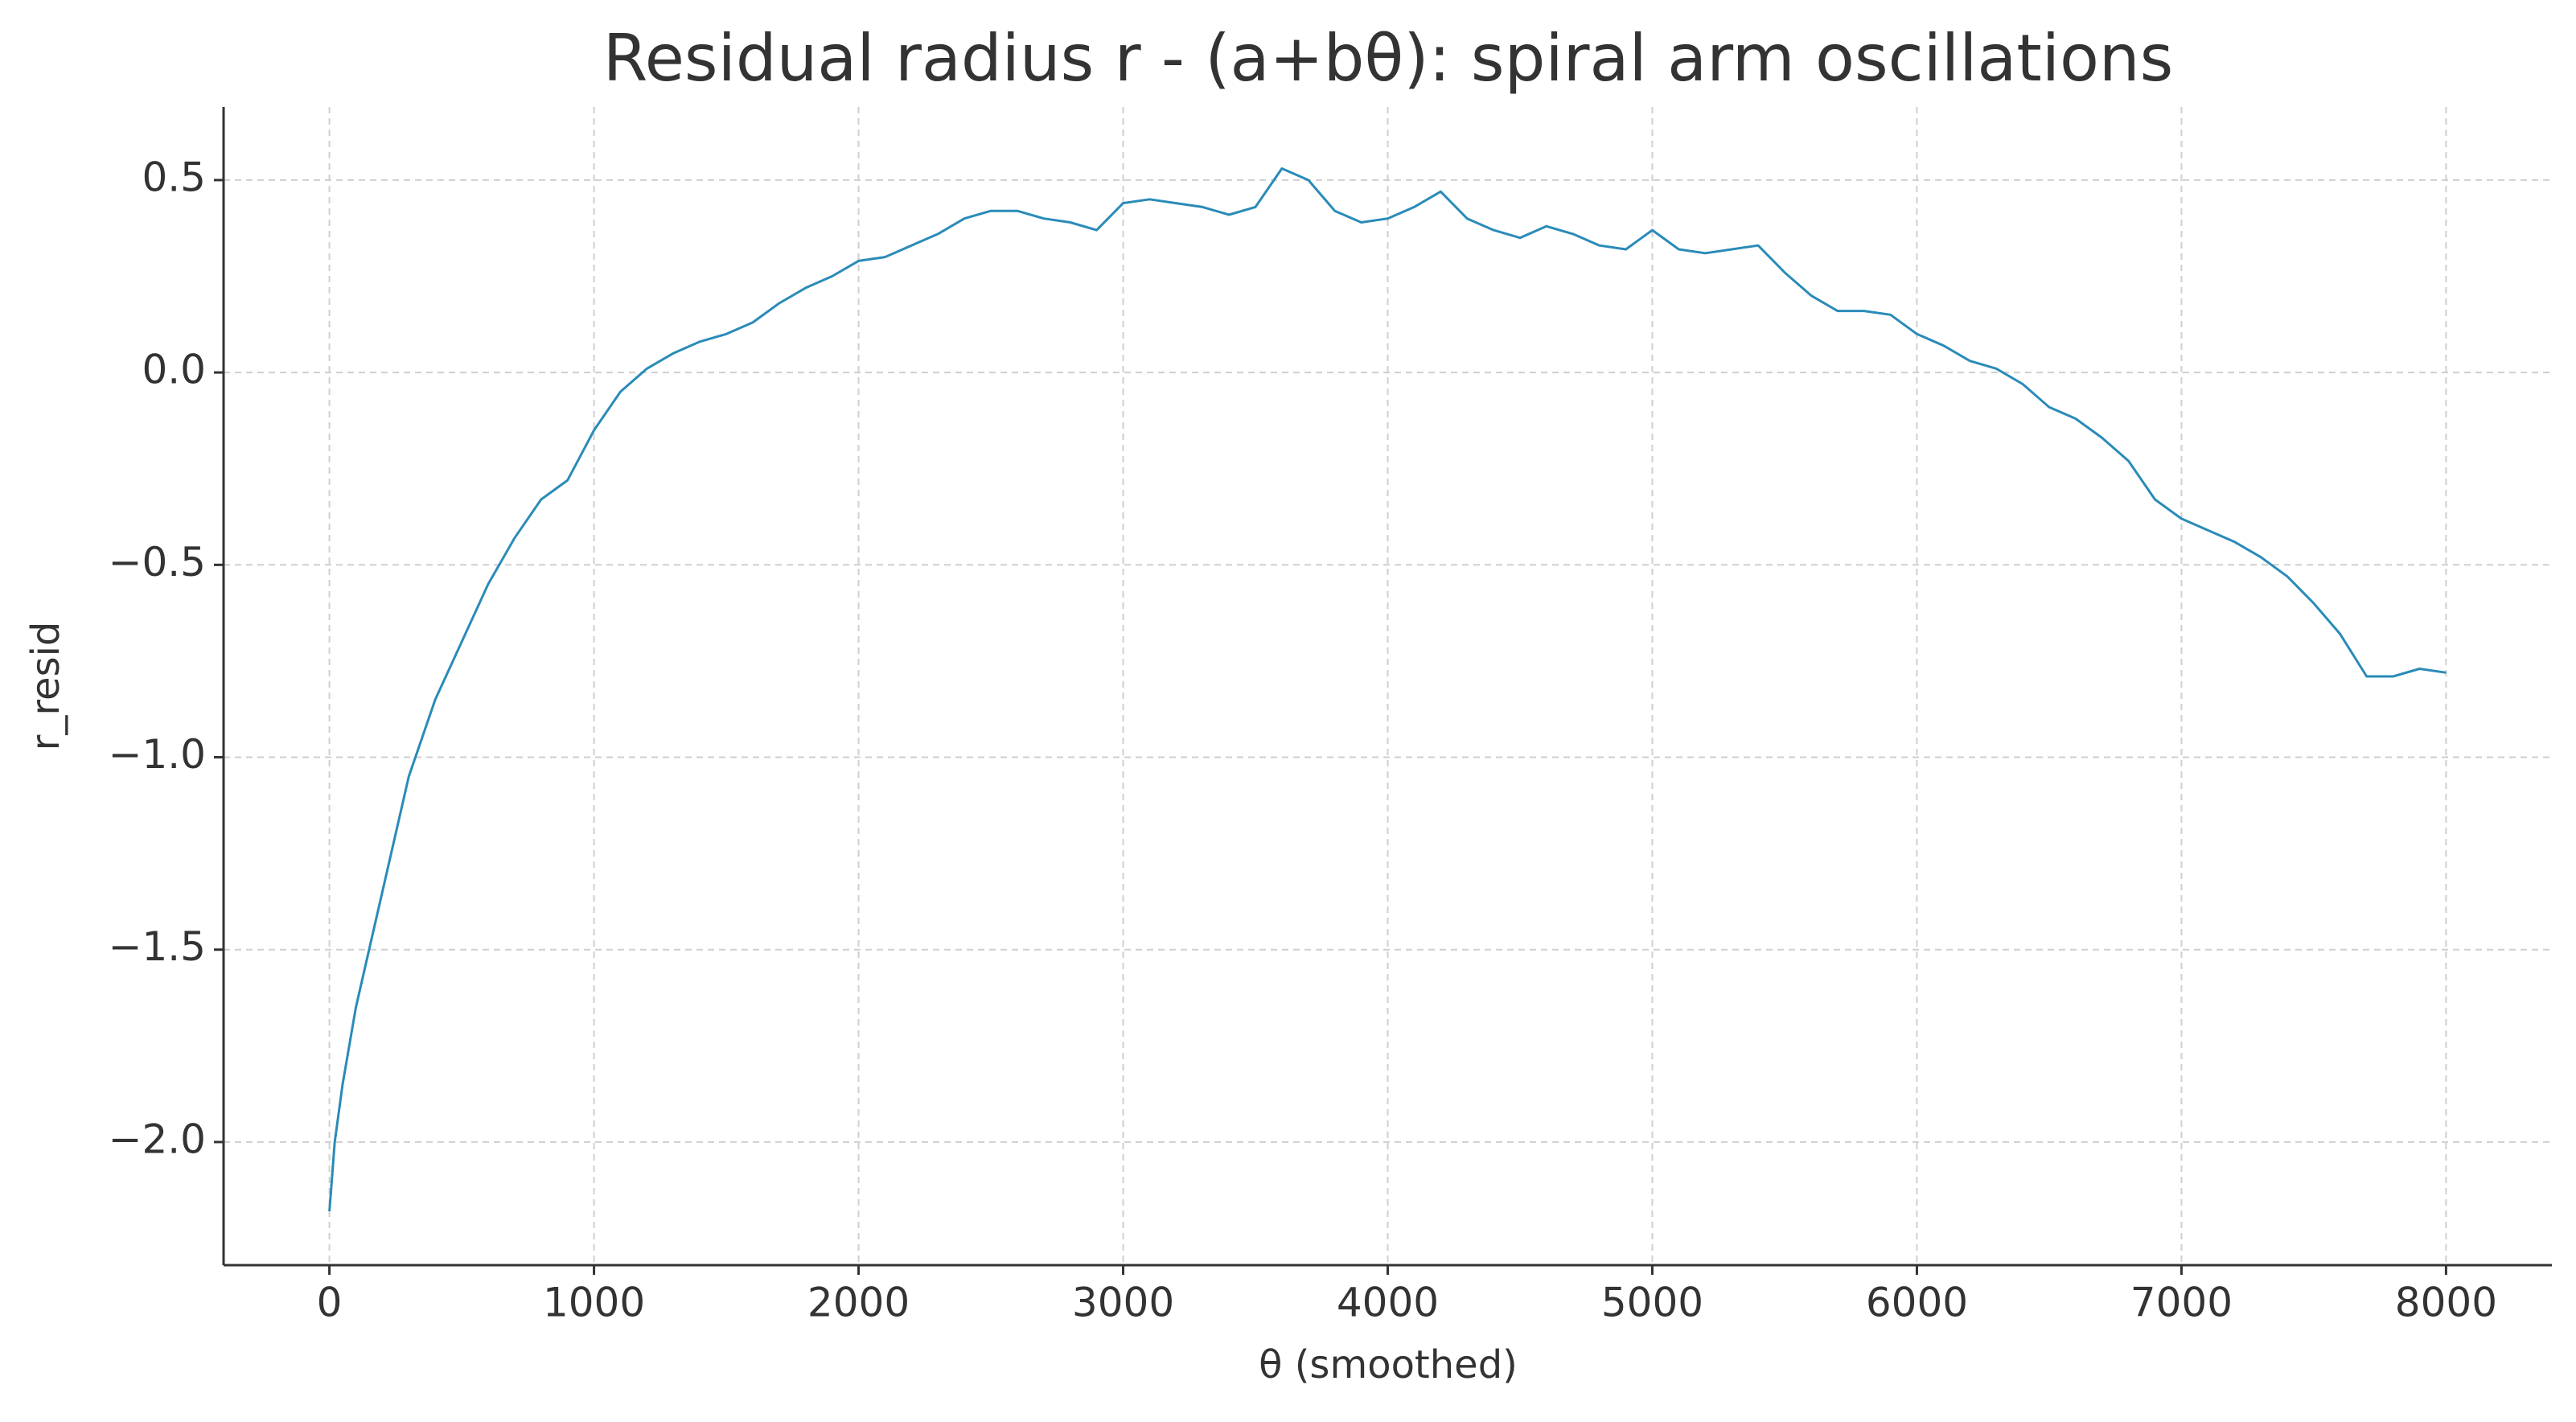 The width and height of the screenshot is (2576, 1422). What do you see at coordinates (1388, 1364) in the screenshot?
I see `x-axis-label: θ (smoothed)` at bounding box center [1388, 1364].